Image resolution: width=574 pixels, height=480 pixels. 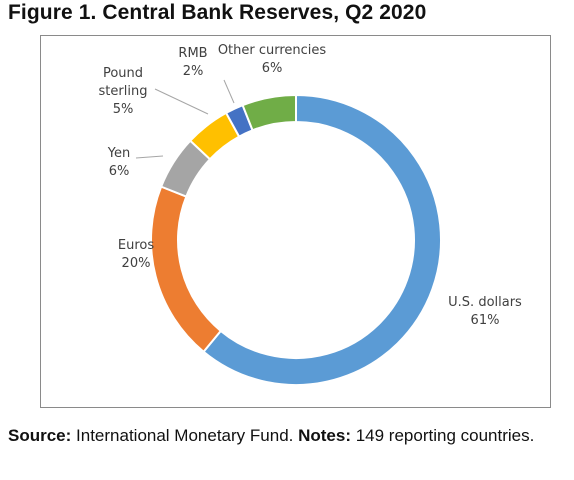 I want to click on label-us-dollars: U.S. dollars 61%, so click(x=485, y=311).